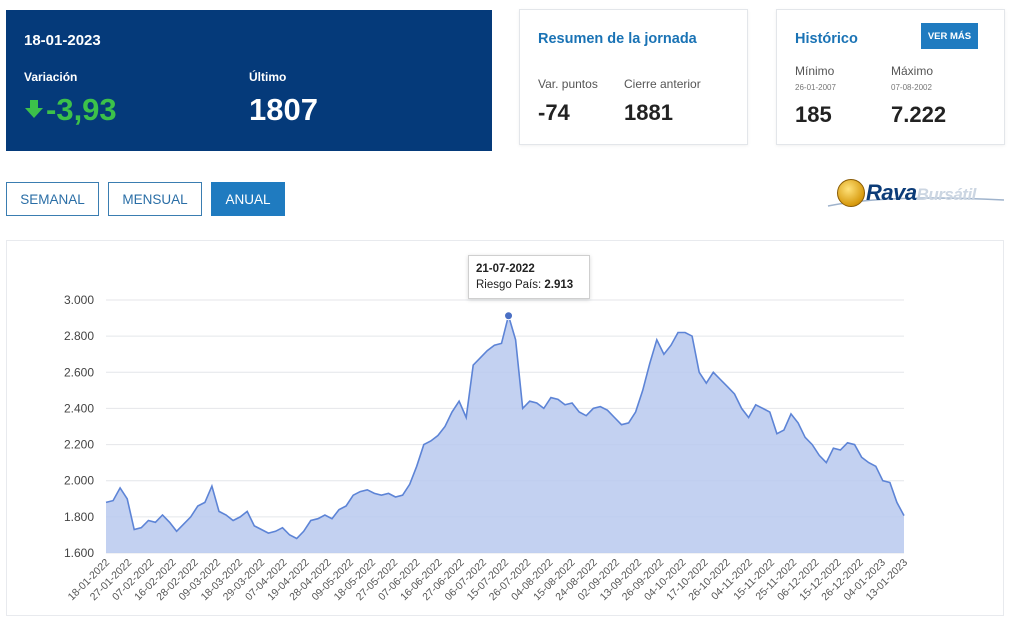  Describe the element at coordinates (79, 481) in the screenshot. I see `y-tick-label: 2.000` at that location.